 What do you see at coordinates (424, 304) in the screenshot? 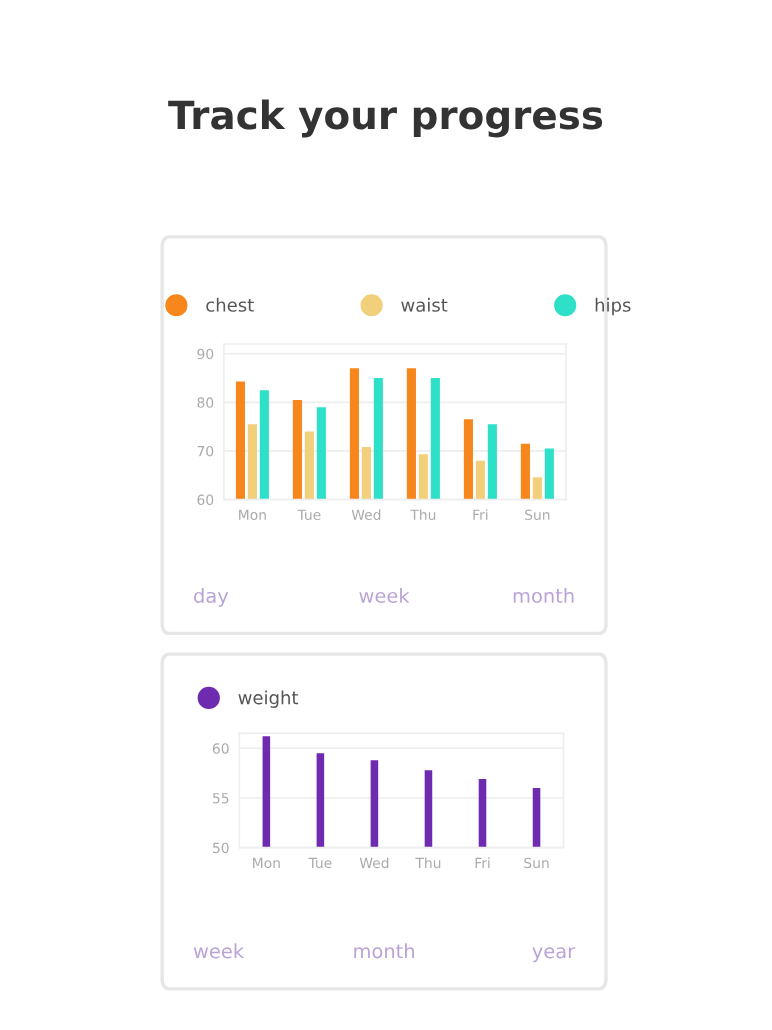
I see `legend-label: waist` at bounding box center [424, 304].